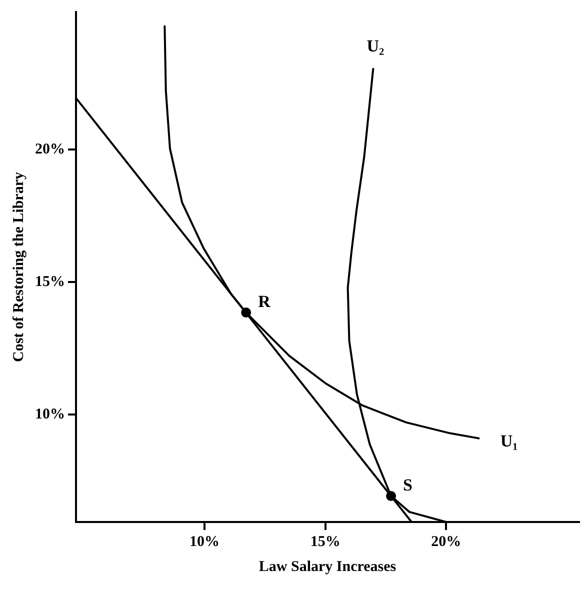 Image resolution: width=585 pixels, height=590 pixels. I want to click on series-label: U₁, so click(509, 441).